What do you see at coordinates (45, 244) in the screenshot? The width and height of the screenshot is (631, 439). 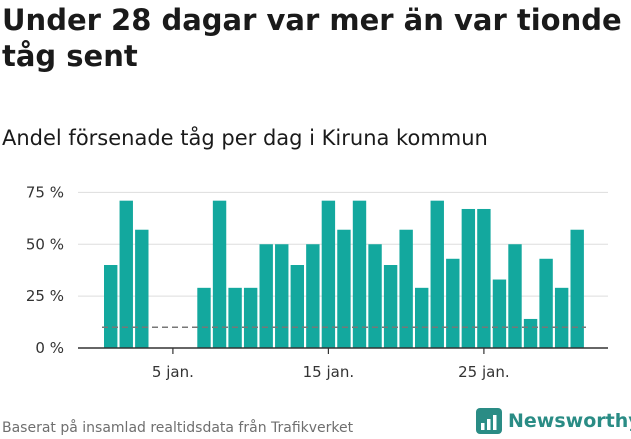 I see `y-tick-label: 50 %` at bounding box center [45, 244].